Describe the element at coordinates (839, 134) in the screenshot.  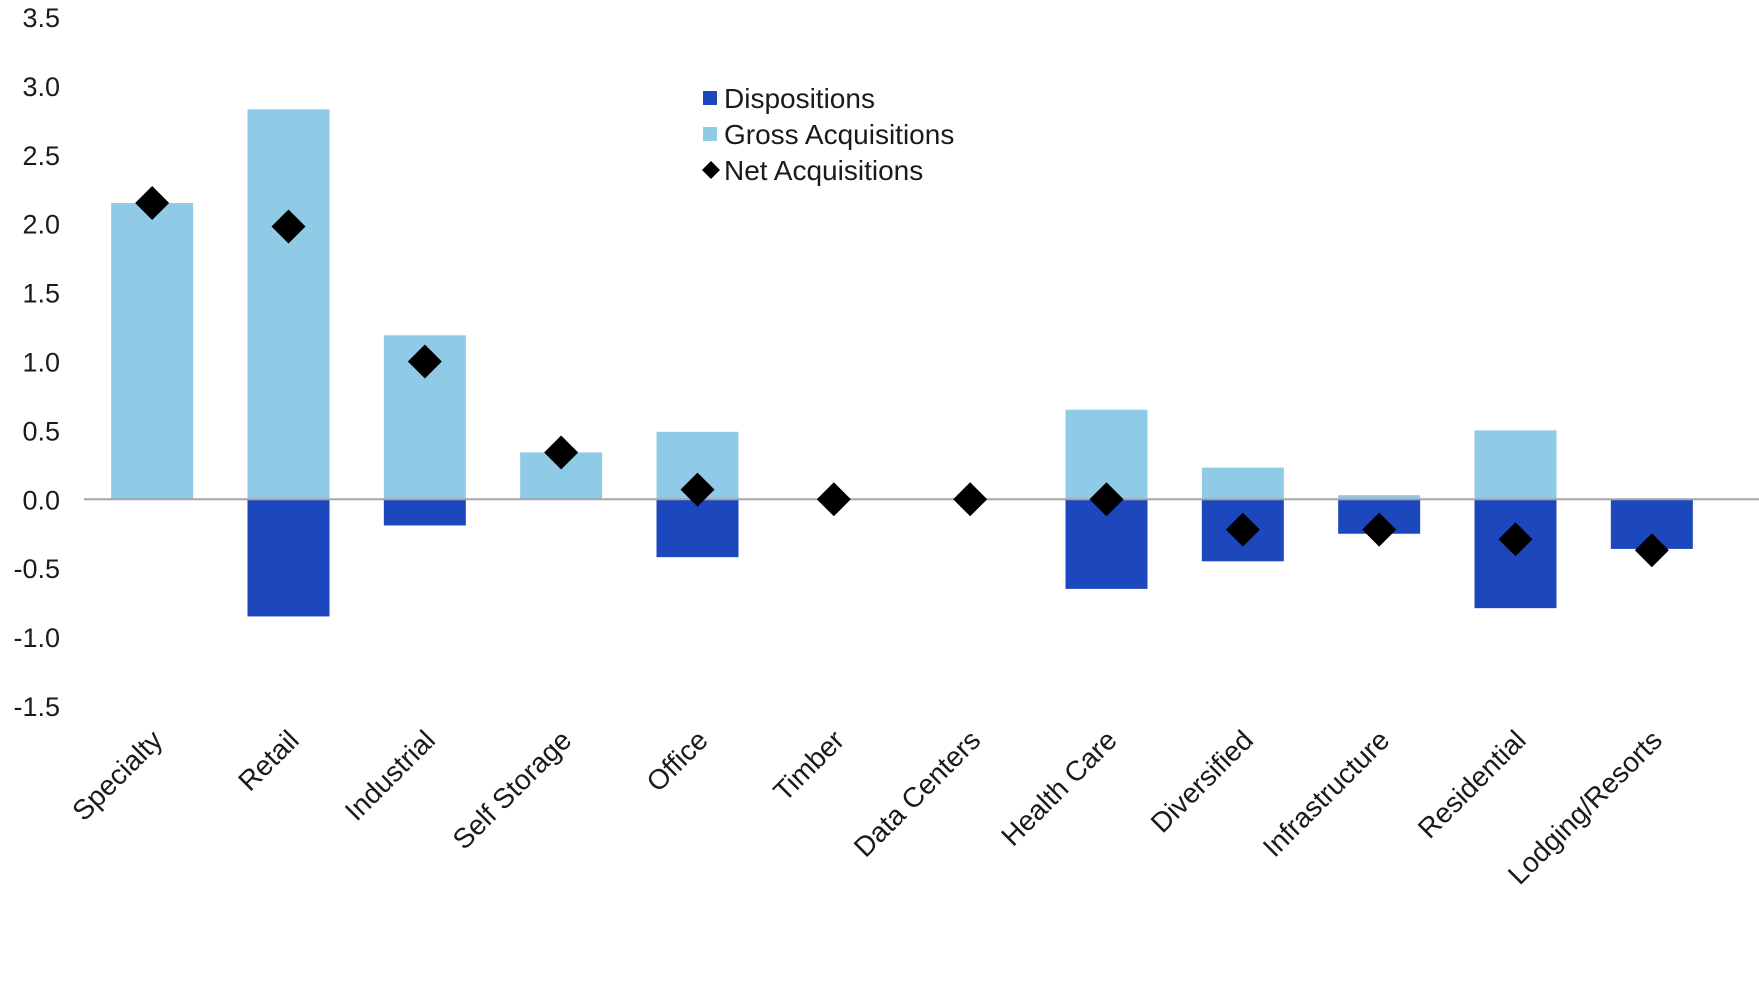
I see `legend-label: Gross Acquisitions` at that location.